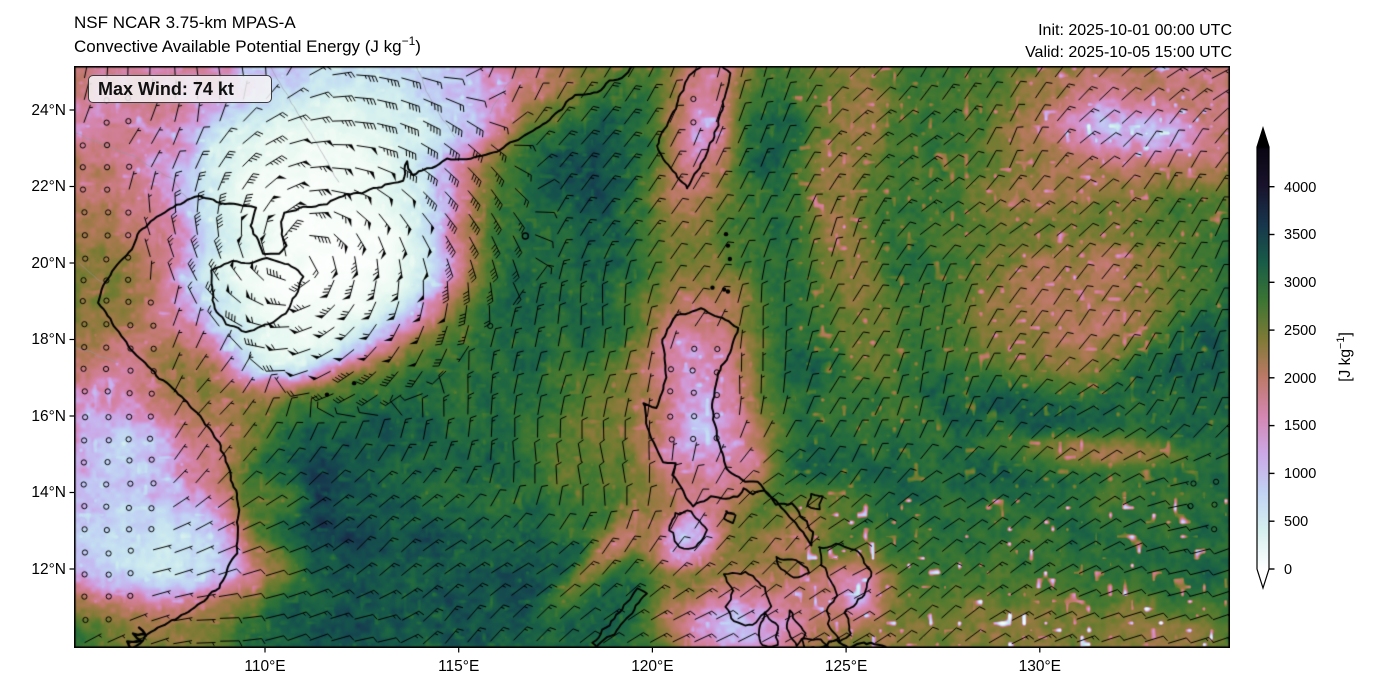  What do you see at coordinates (1300, 426) in the screenshot?
I see `svg-text: 1500` at bounding box center [1300, 426].